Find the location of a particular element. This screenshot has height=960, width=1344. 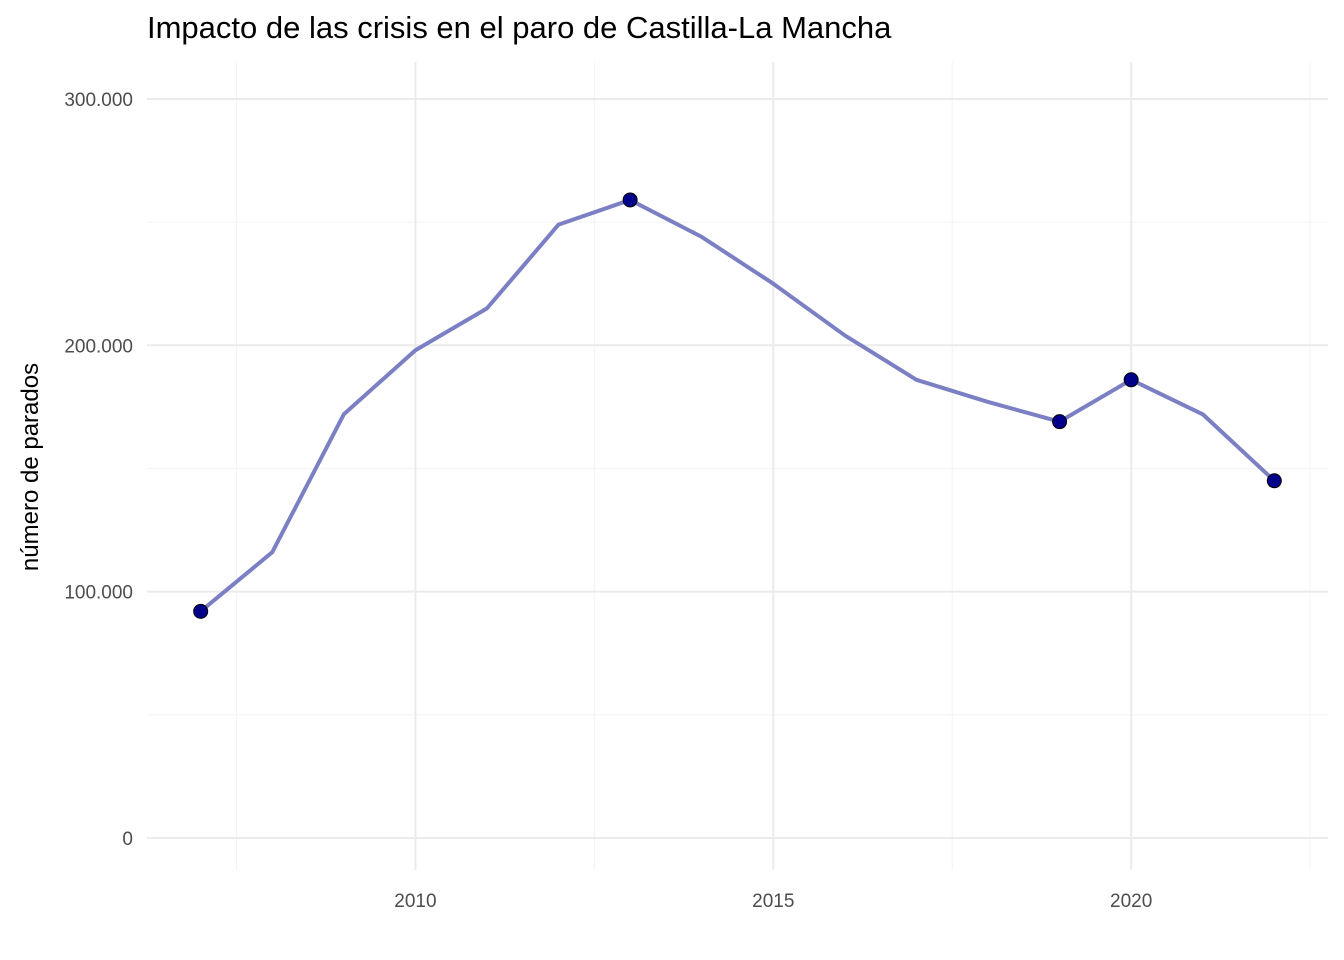

x-tick-label: 2010 is located at coordinates (415, 901).